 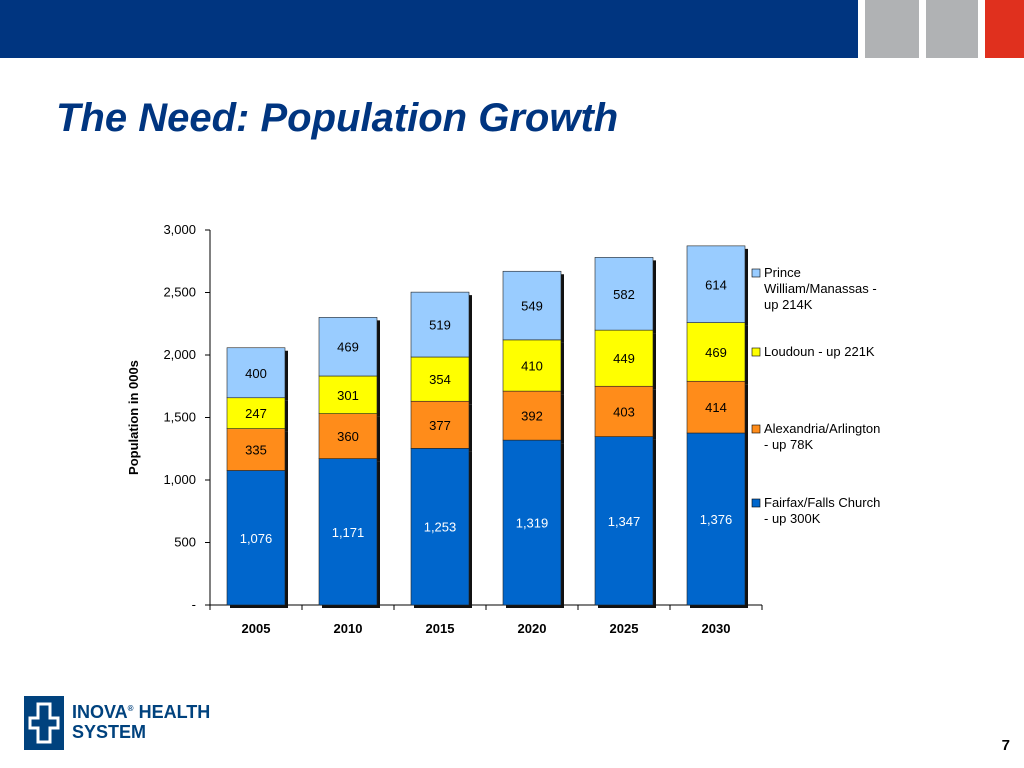 I want to click on x-tick-label: 2025, so click(x=624, y=628).